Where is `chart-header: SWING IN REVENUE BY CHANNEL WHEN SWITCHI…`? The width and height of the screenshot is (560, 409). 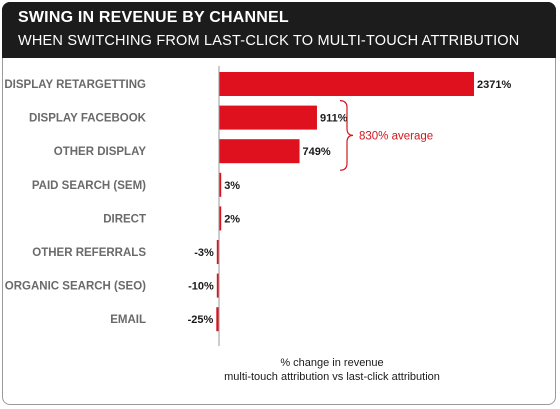
chart-header: SWING IN REVENUE BY CHANNEL WHEN SWITCHI… is located at coordinates (279, 30).